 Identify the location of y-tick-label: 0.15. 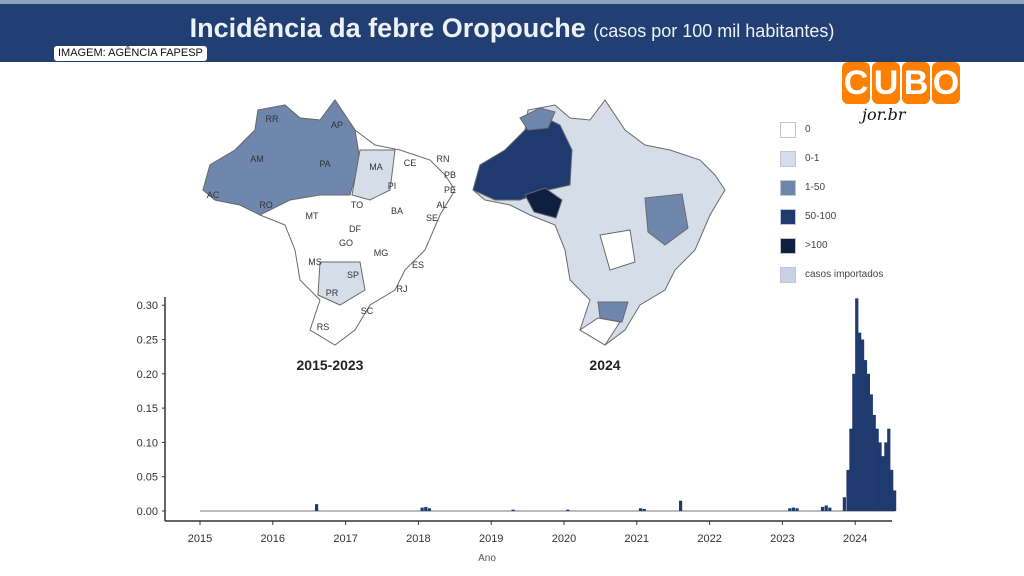
(147, 409).